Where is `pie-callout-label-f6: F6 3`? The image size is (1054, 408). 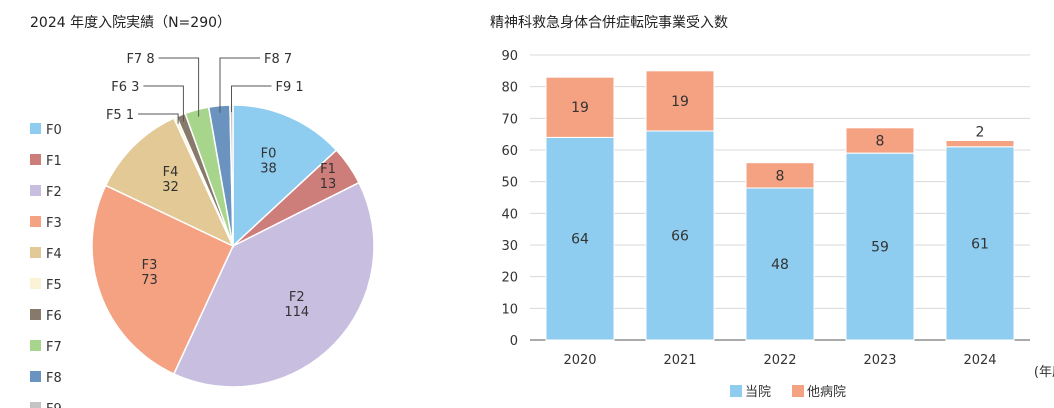
pie-callout-label-f6: F6 3 is located at coordinates (125, 87).